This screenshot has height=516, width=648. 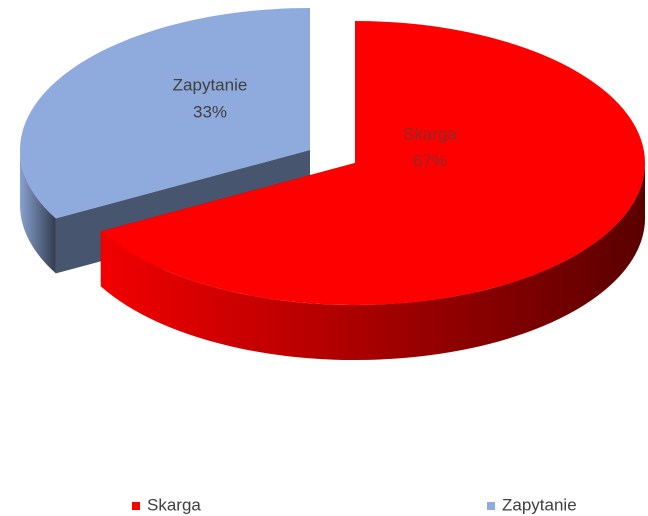 What do you see at coordinates (430, 160) in the screenshot?
I see `data-label-value: 67%` at bounding box center [430, 160].